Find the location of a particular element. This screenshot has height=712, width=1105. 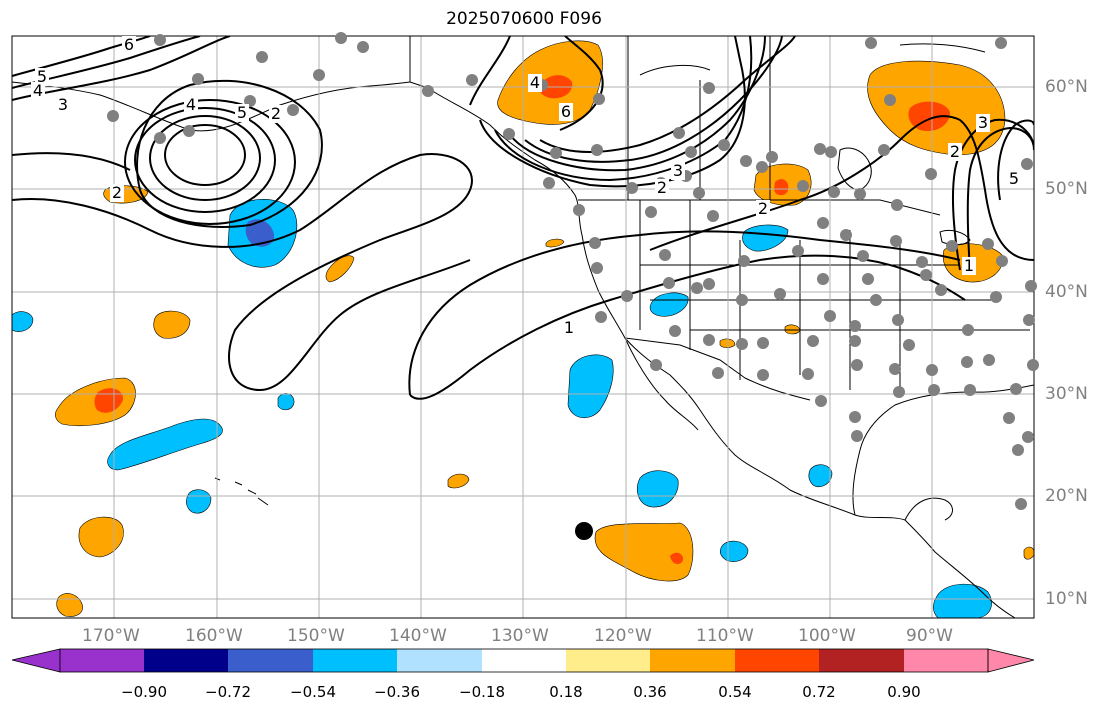

contour-label: 2 is located at coordinates (763, 208).